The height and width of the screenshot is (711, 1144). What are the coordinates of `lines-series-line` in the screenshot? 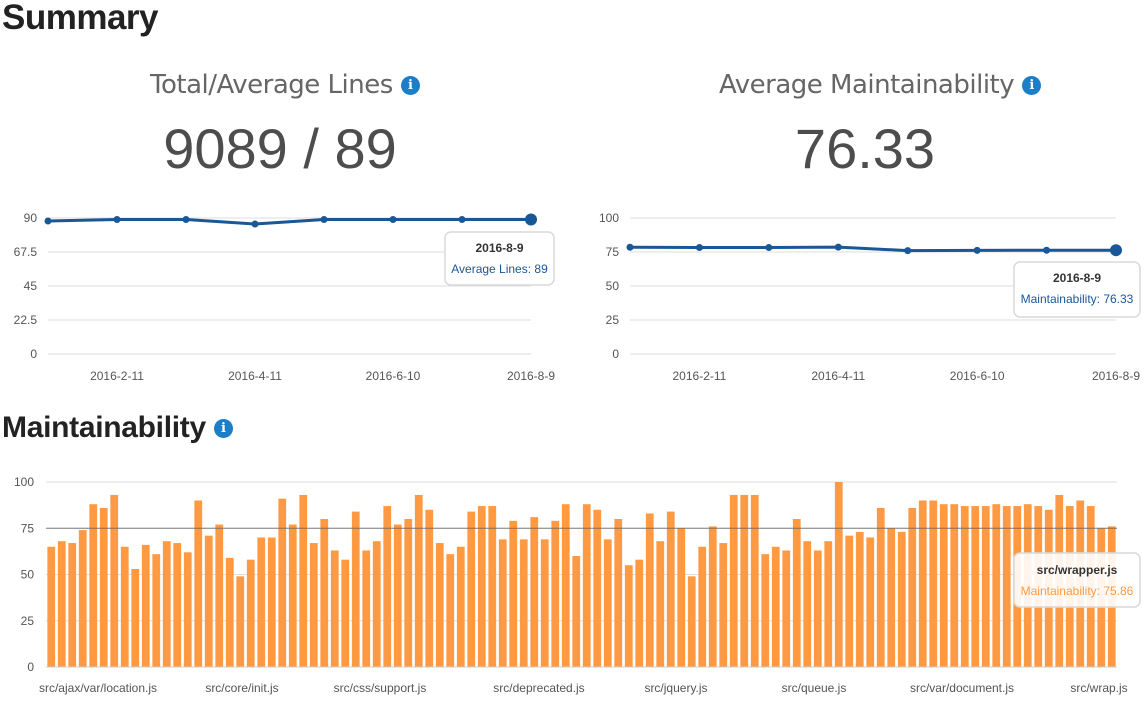 It's located at (289, 222).